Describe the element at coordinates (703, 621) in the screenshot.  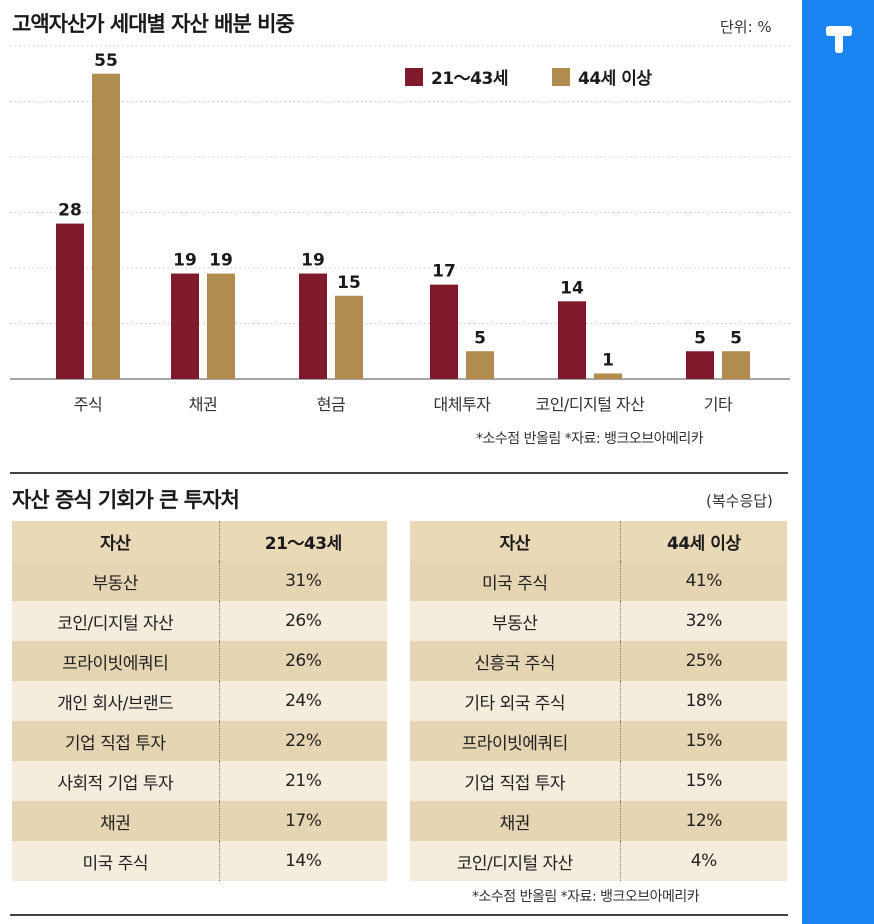
I see `percent-cell: 32%` at that location.